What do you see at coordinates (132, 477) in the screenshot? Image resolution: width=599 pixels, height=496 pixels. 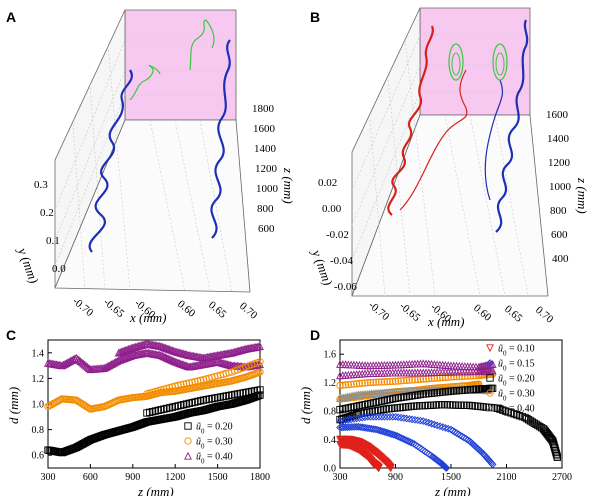 I see `x-tick-label: 900` at bounding box center [132, 477].